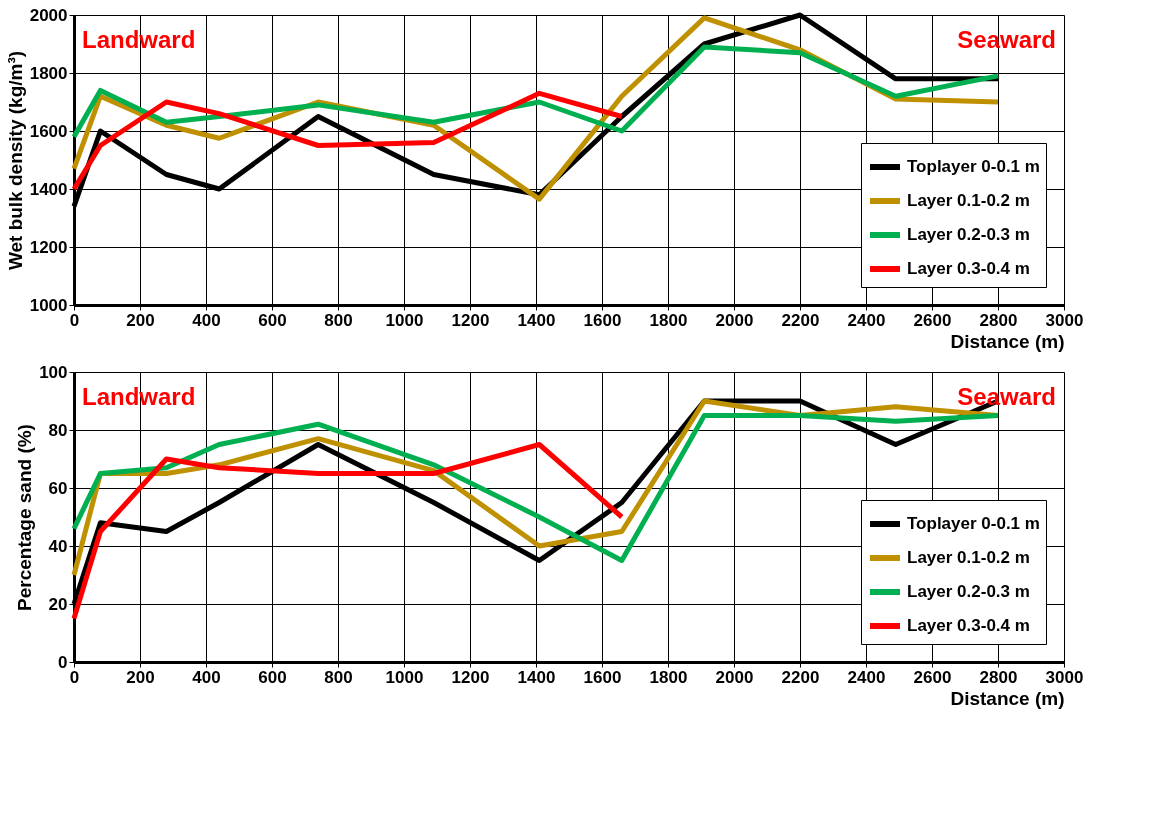  I want to click on y-axis-title: Wet bulk density (kg/m³), so click(15, 160).